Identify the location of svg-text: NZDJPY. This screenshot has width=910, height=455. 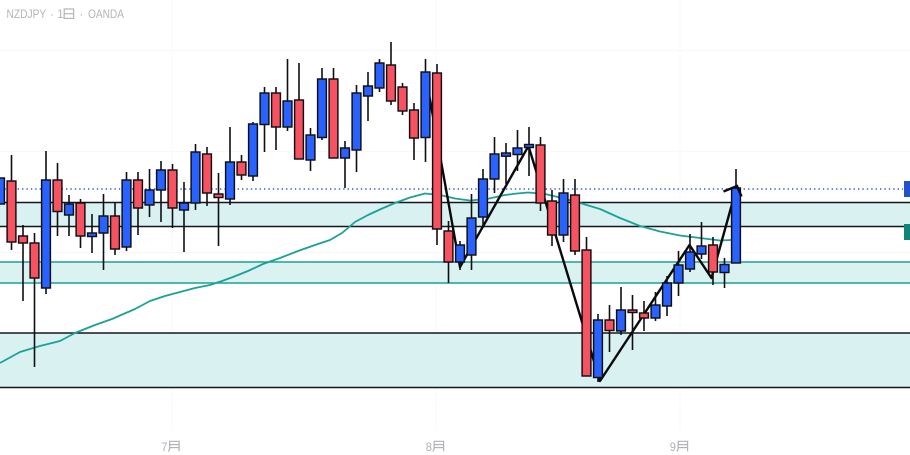
(27, 14).